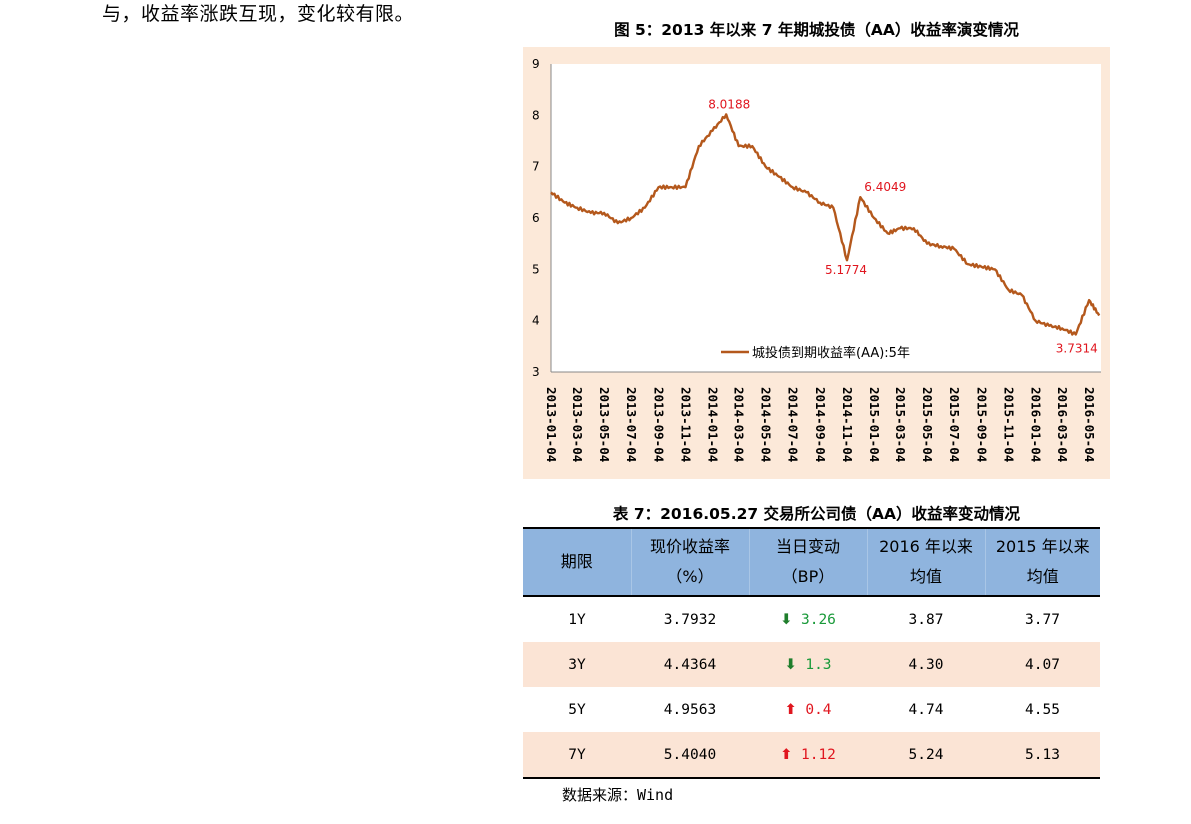 This screenshot has height=824, width=1191. I want to click on cell-yield: 5.4040, so click(690, 755).